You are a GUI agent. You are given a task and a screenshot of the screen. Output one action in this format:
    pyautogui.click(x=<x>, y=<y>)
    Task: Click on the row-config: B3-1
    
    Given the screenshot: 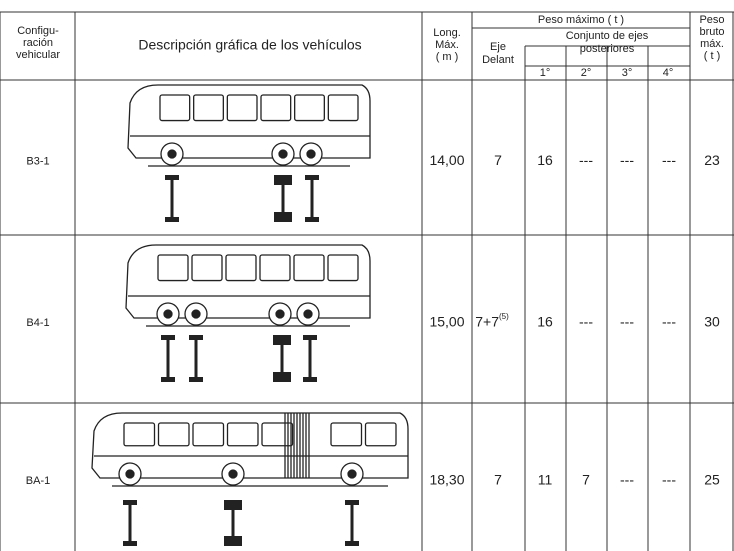 What is the action you would take?
    pyautogui.click(x=37, y=161)
    